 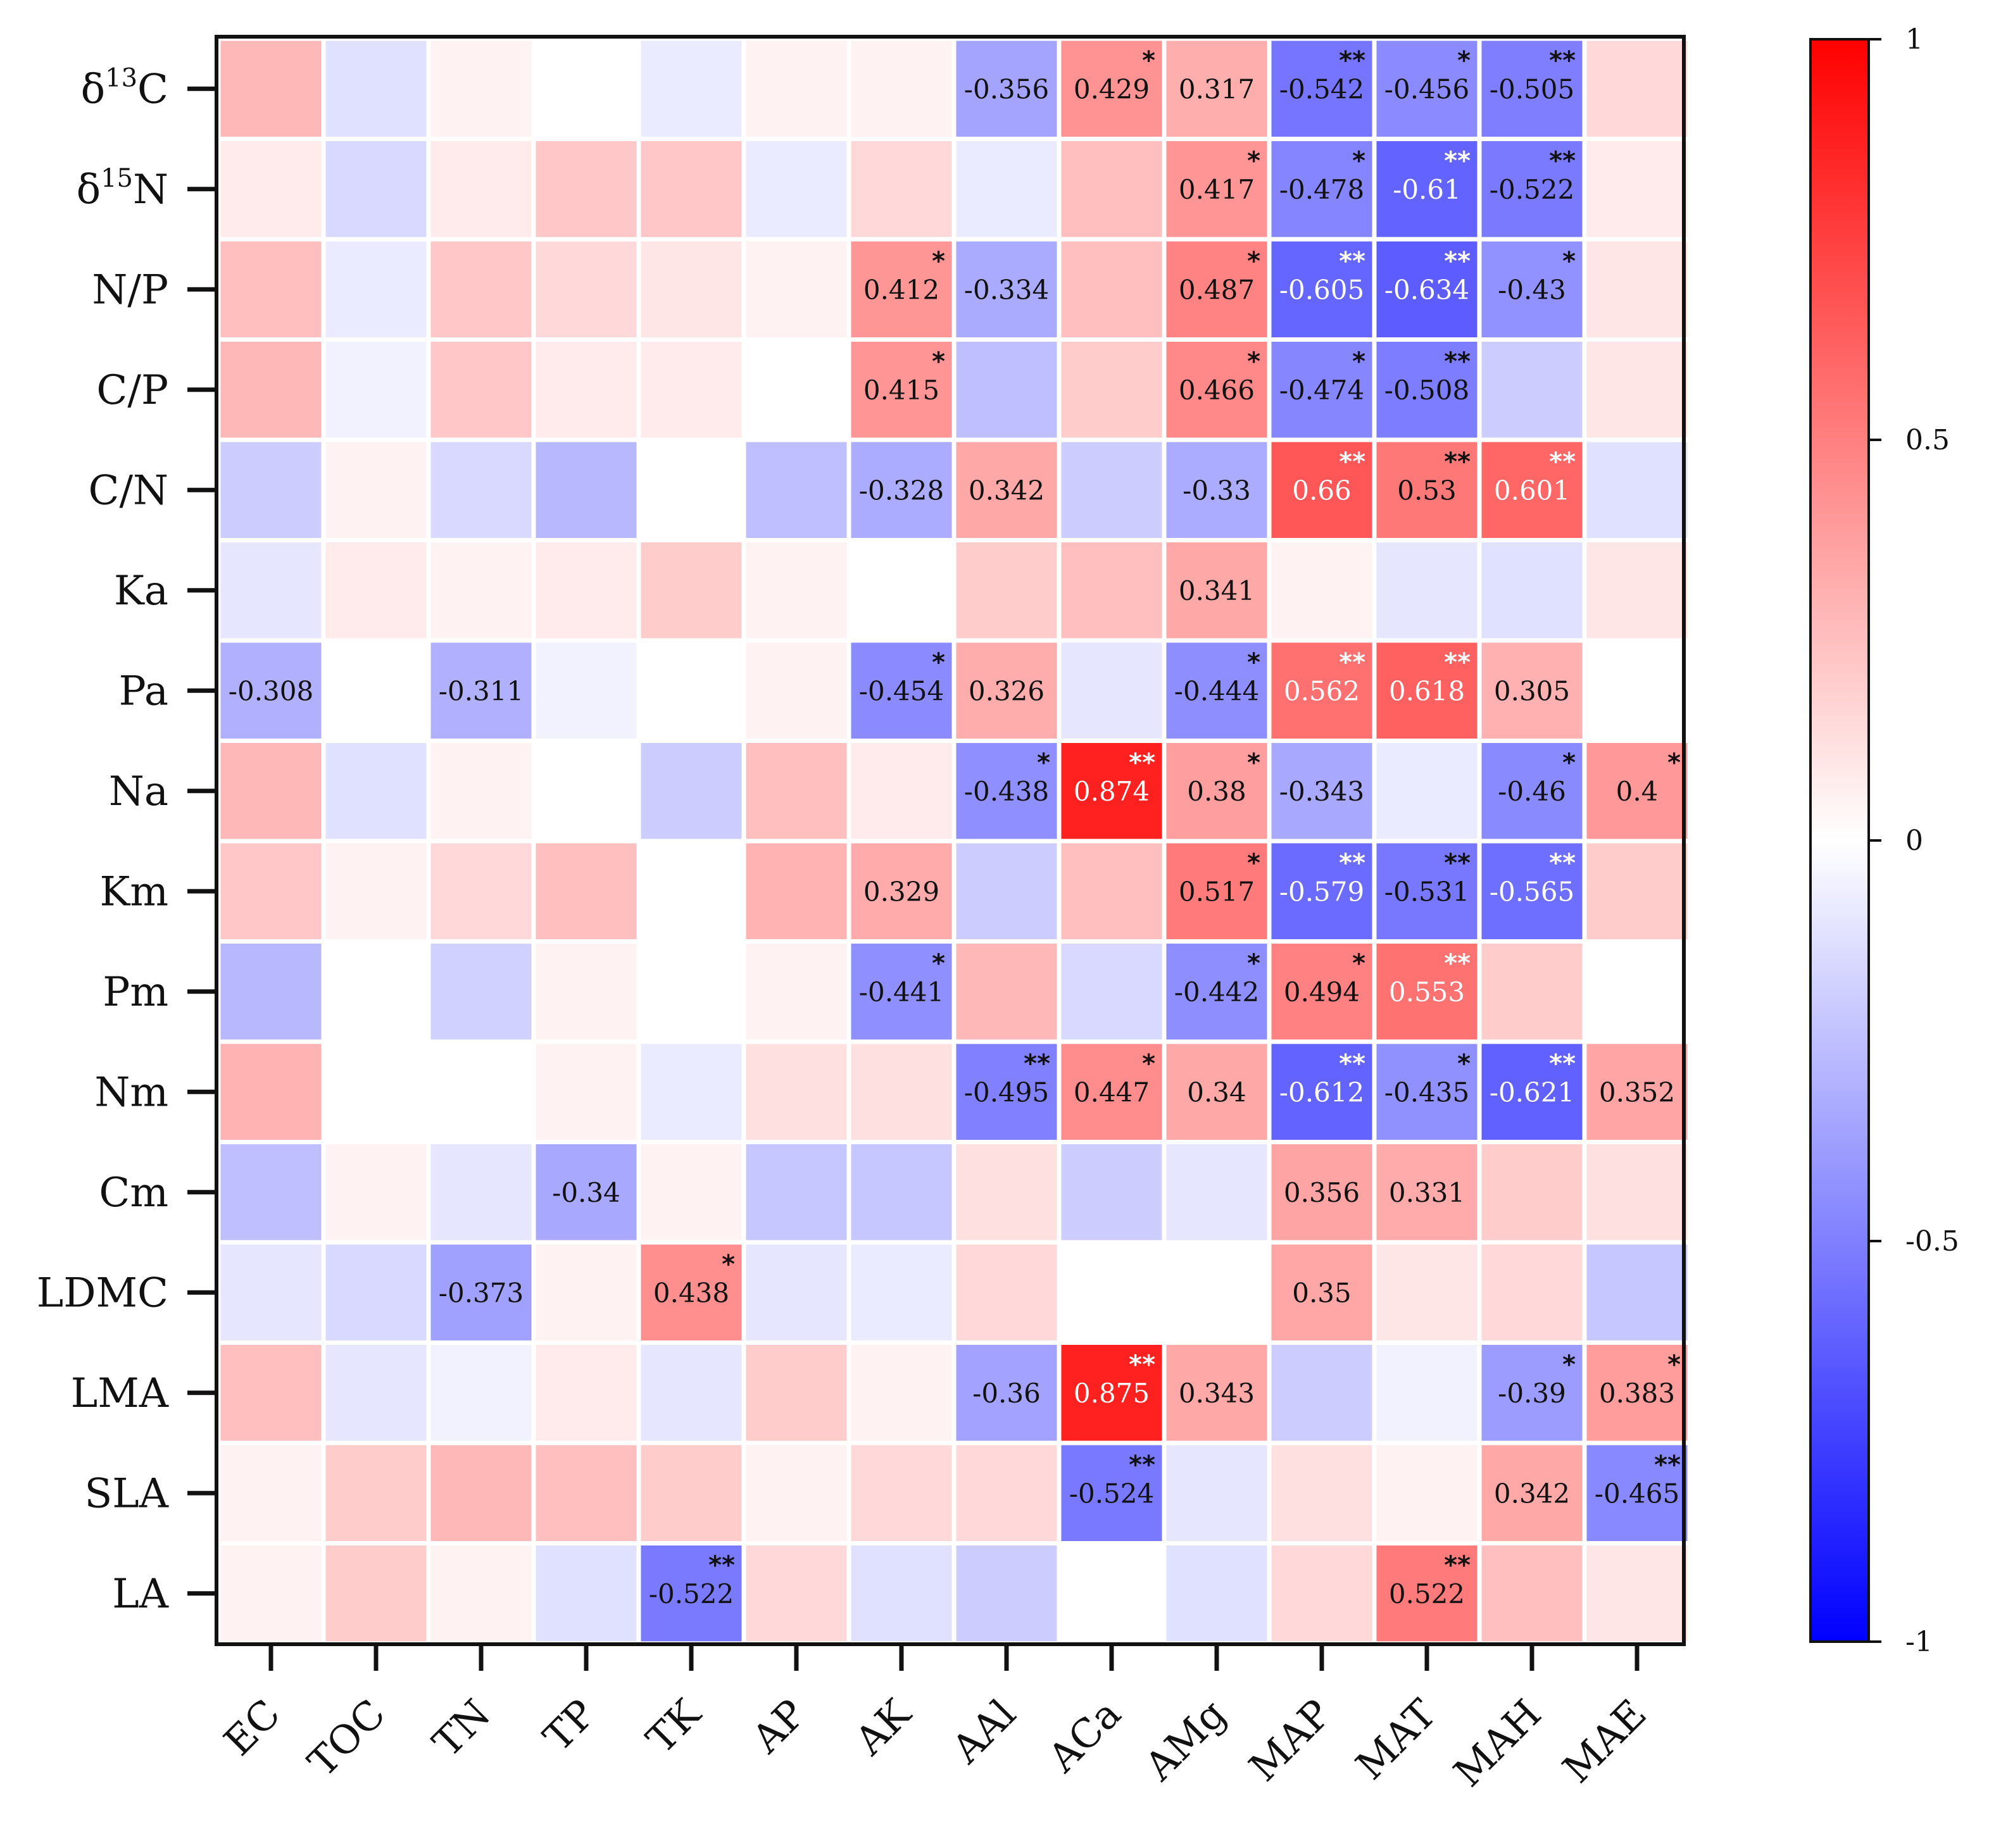 I want to click on cell-value-label: -0.311, so click(x=481, y=690).